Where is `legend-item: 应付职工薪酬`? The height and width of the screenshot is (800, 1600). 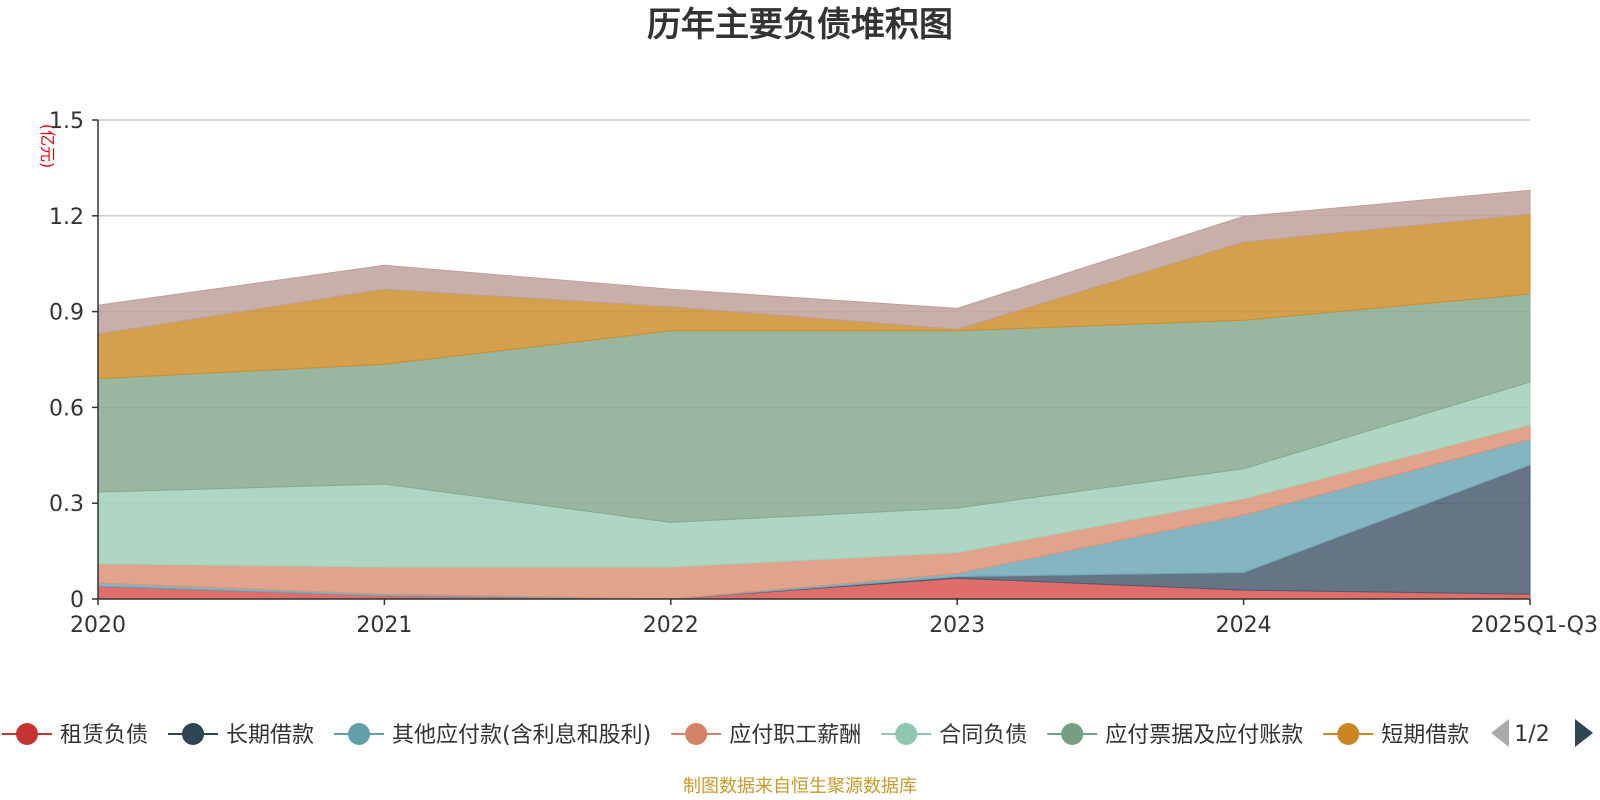
legend-item: 应付职工薪酬 is located at coordinates (766, 735).